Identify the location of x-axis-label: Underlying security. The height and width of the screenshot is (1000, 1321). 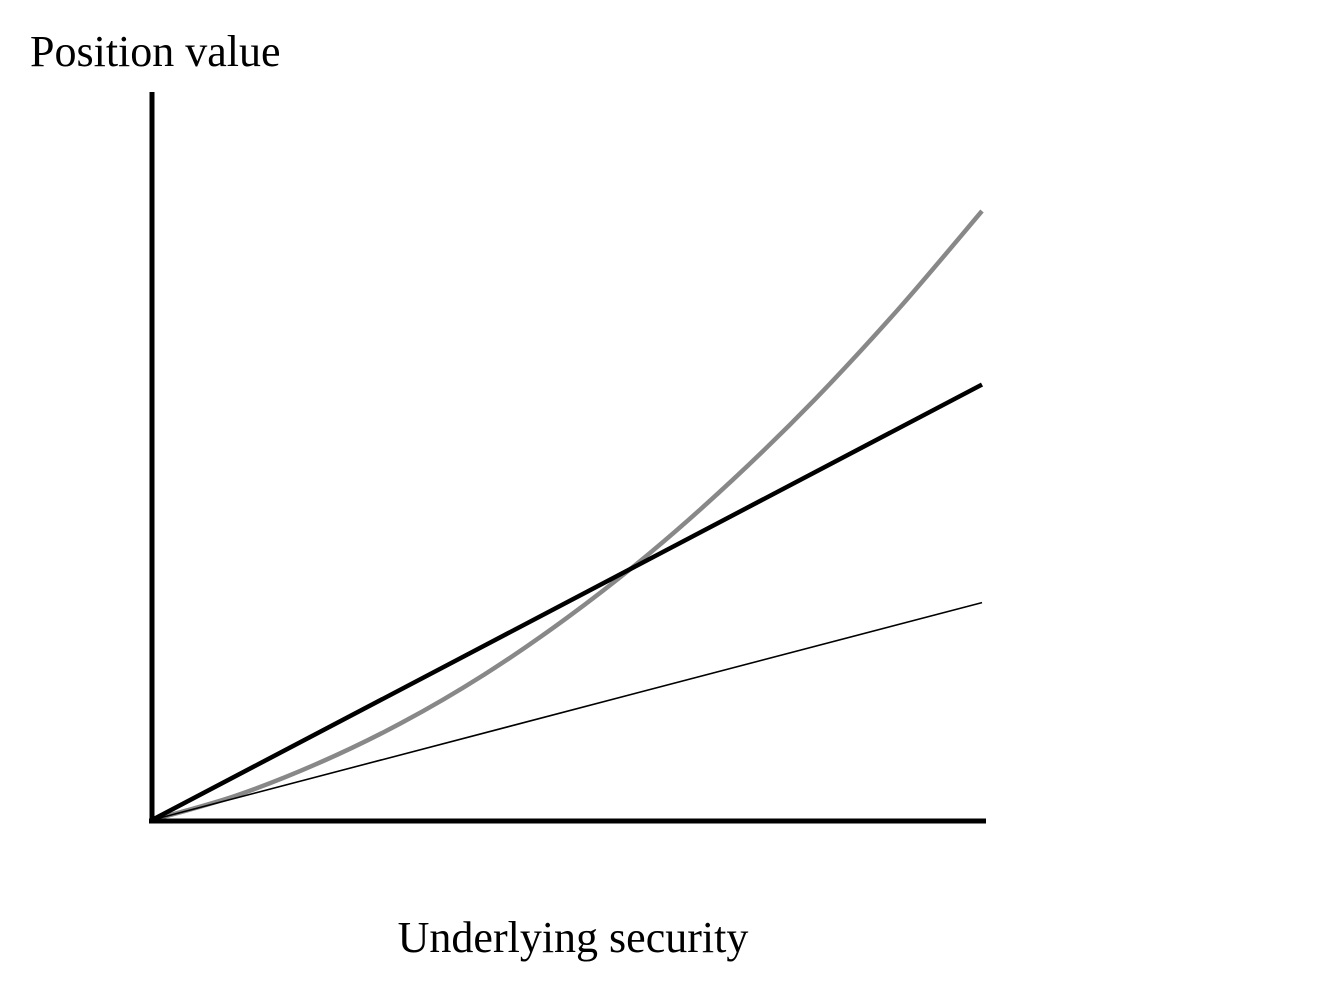
(573, 937).